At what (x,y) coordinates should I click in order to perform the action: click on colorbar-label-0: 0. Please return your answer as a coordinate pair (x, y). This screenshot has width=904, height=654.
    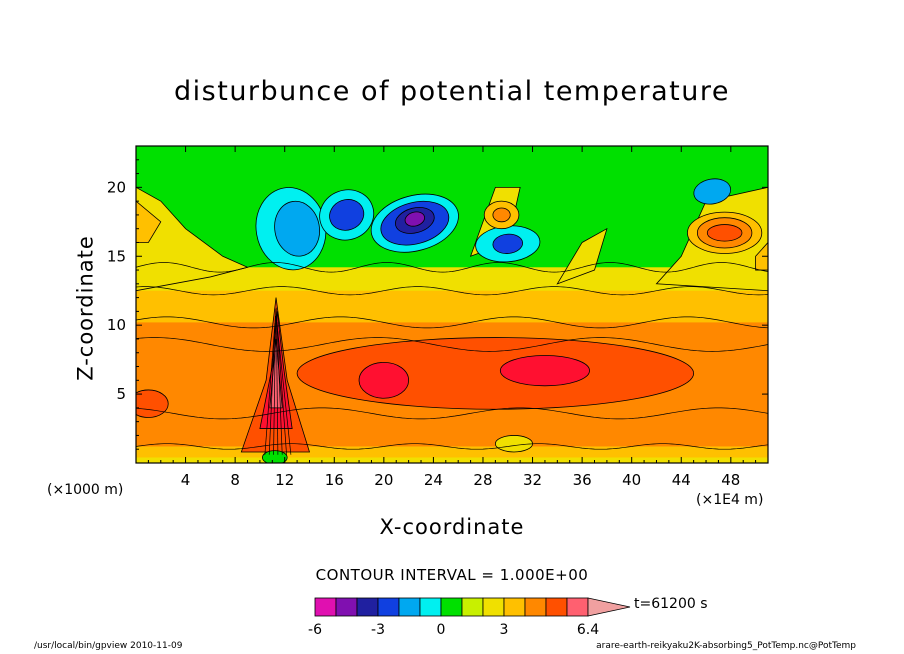
    Looking at the image, I should click on (441, 630).